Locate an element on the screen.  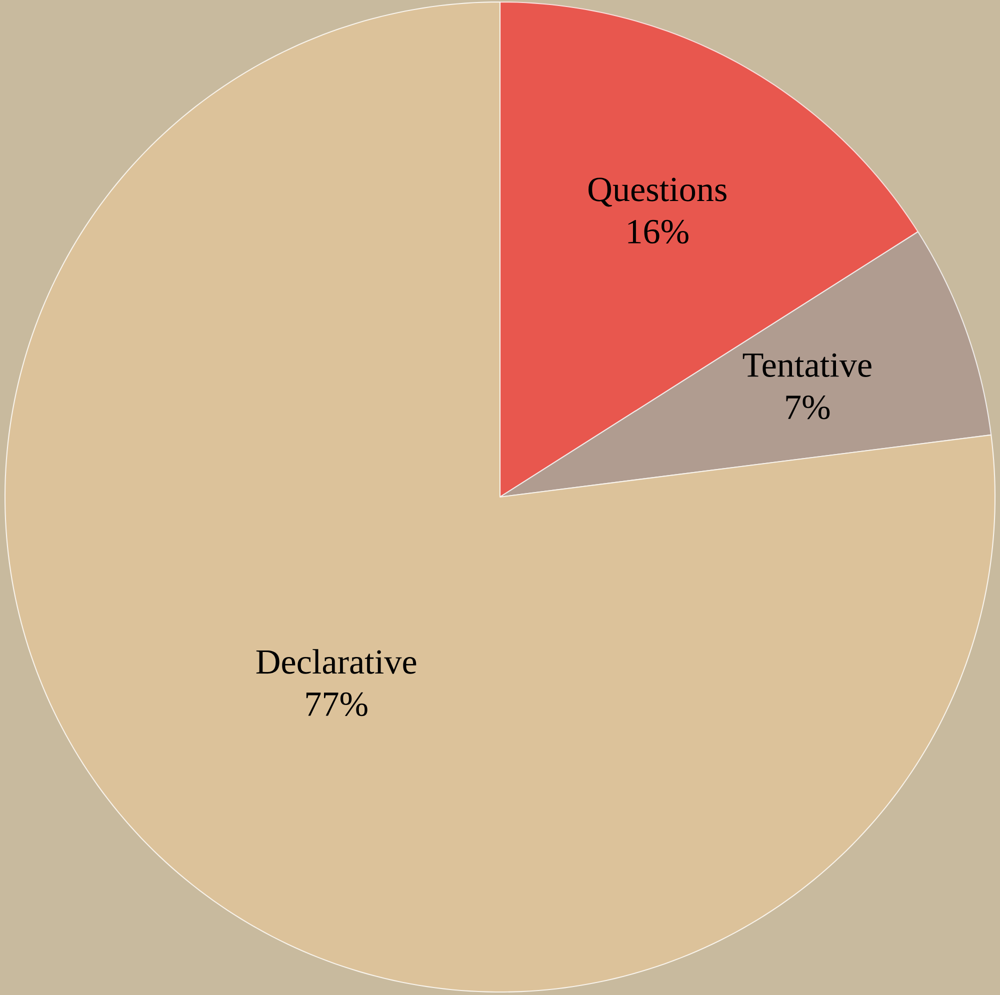
data-label: 77% is located at coordinates (337, 704).